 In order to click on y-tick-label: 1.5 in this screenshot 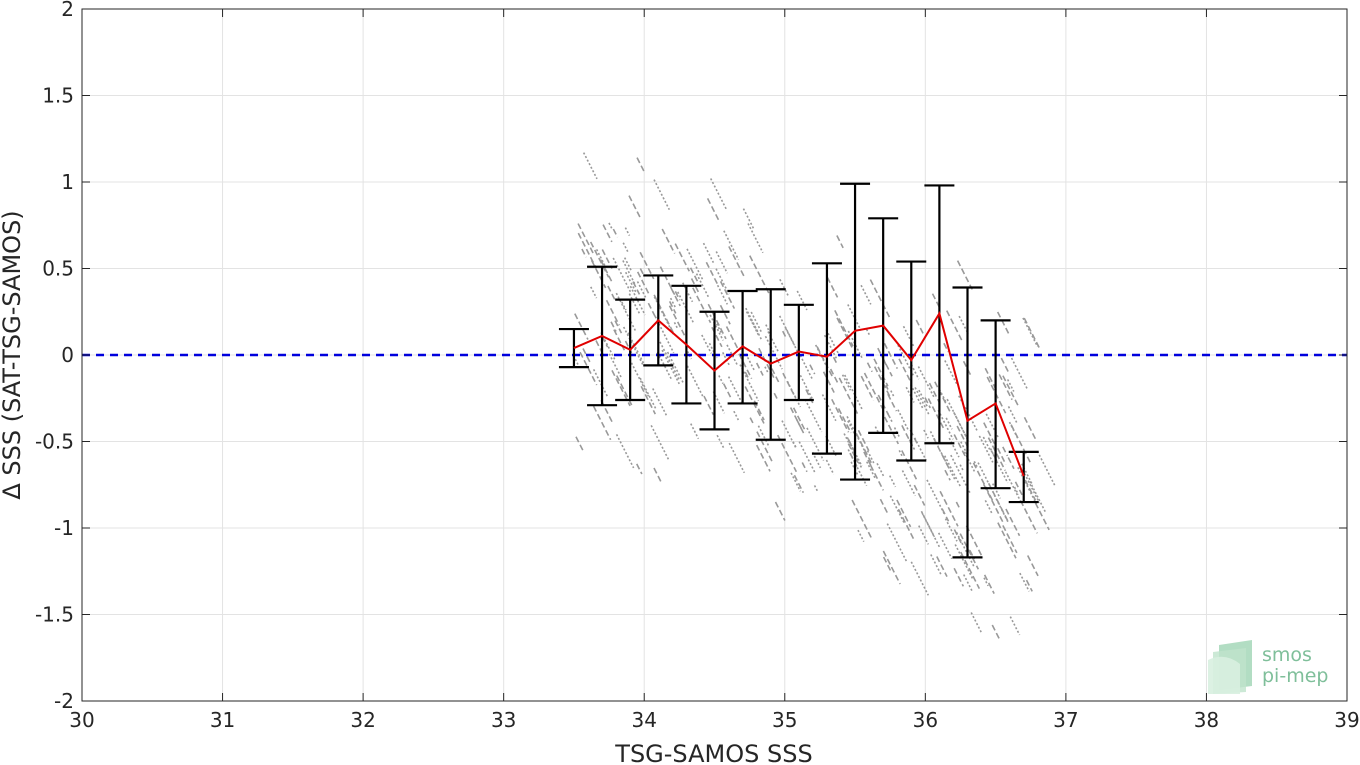, I will do `click(58, 96)`.